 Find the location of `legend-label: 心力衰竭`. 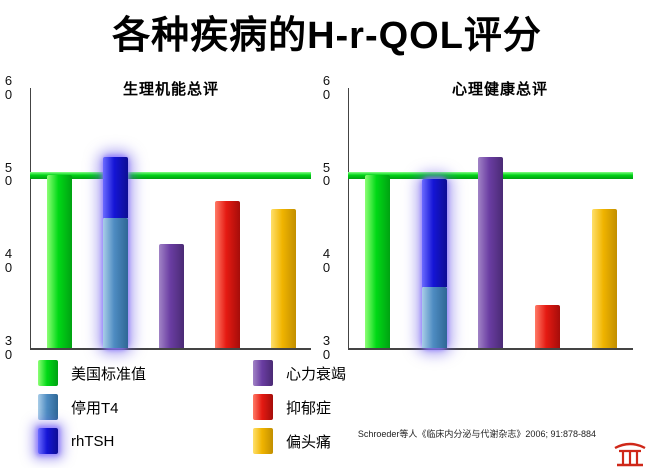

legend-label: 心力衰竭 is located at coordinates (316, 374).